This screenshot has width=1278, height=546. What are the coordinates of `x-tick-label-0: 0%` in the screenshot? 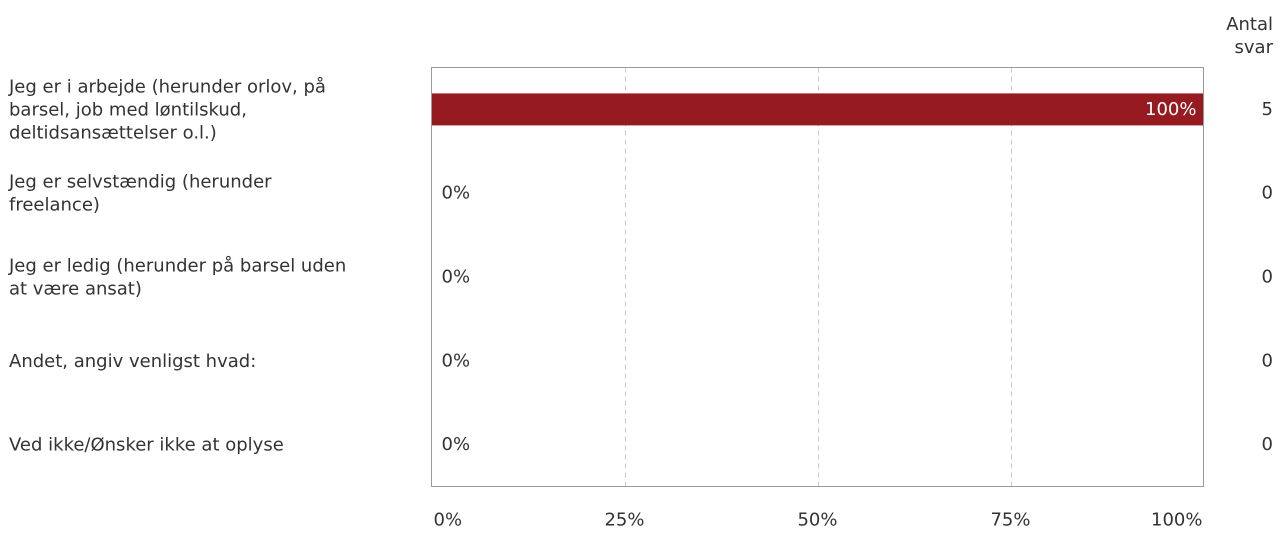 It's located at (448, 520).